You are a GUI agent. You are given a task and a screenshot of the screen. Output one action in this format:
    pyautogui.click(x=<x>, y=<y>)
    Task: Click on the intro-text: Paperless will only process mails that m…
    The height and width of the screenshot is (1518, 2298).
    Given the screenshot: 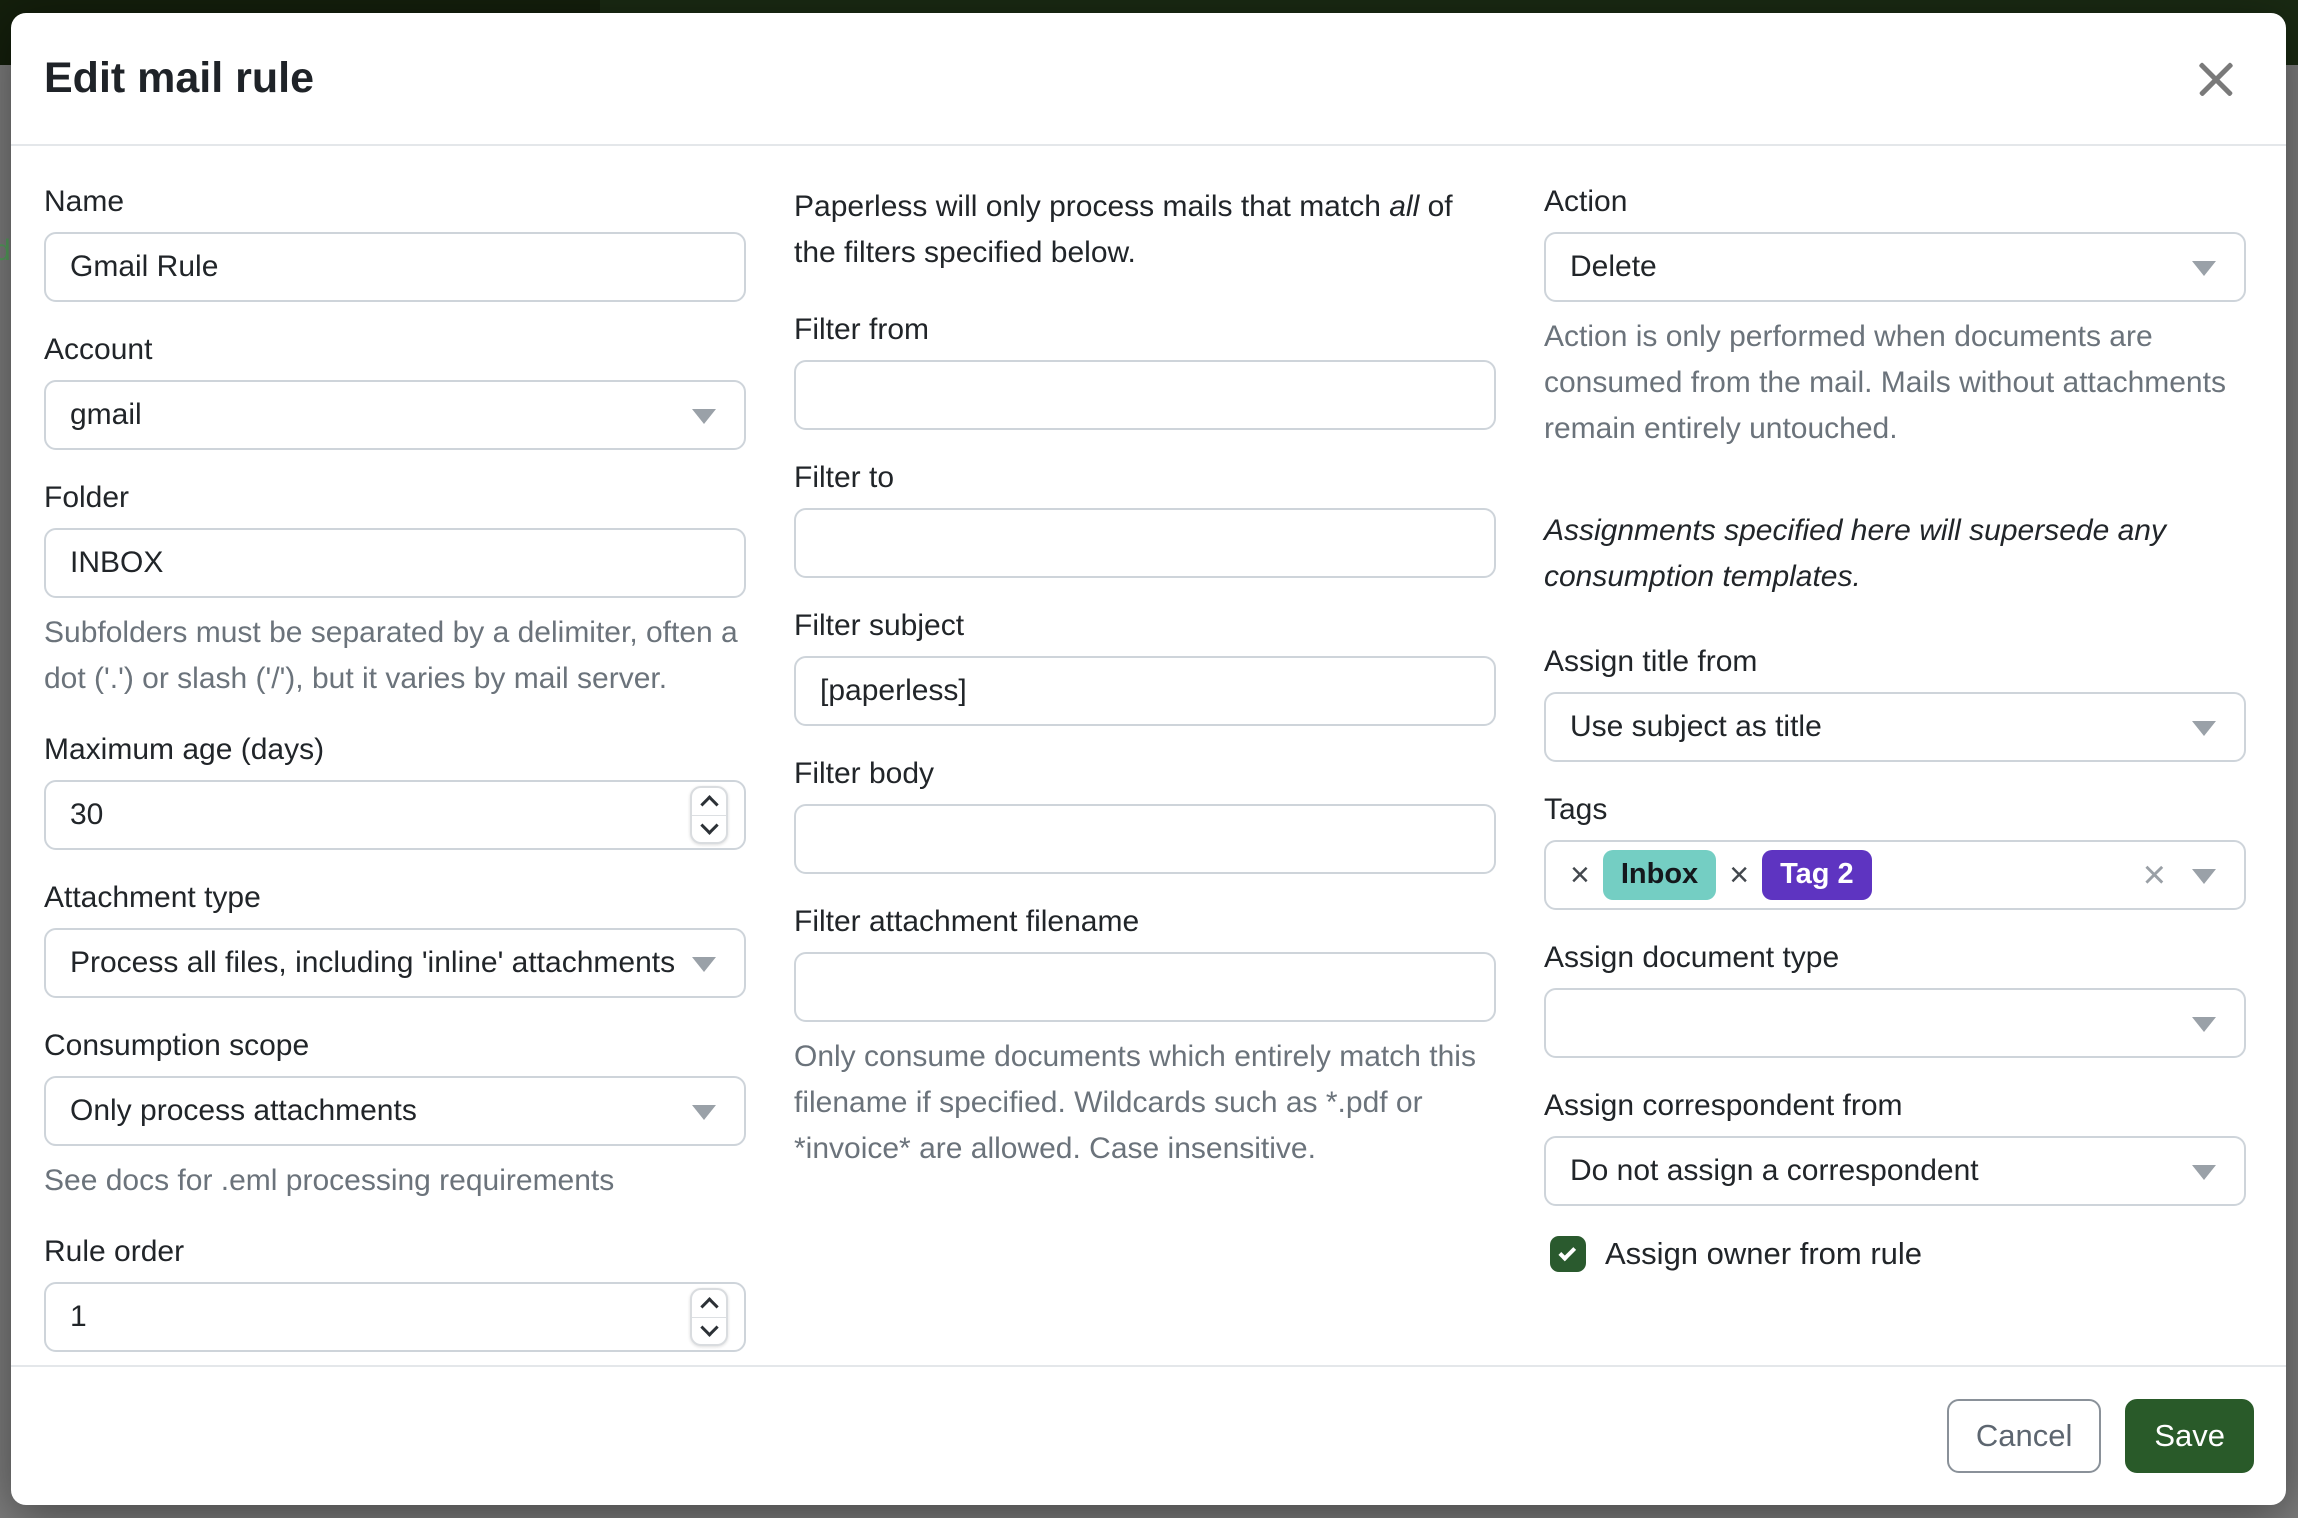 What is the action you would take?
    pyautogui.click(x=1145, y=230)
    